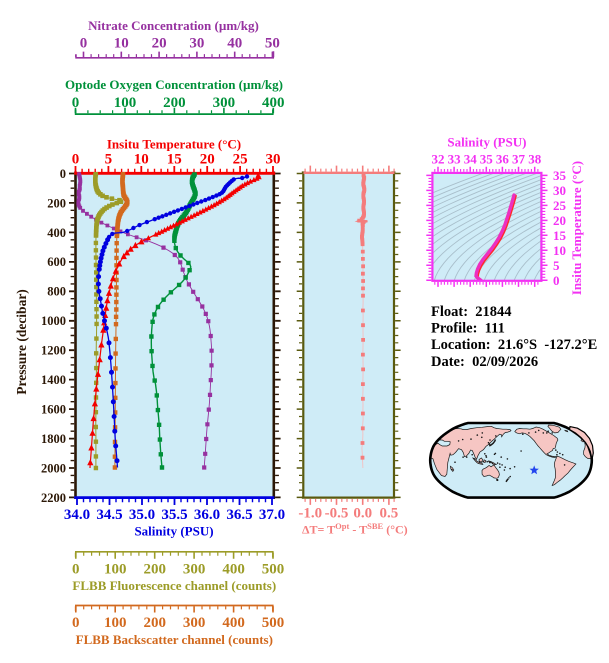  I want to click on svg-text: 36.5, so click(239, 515).